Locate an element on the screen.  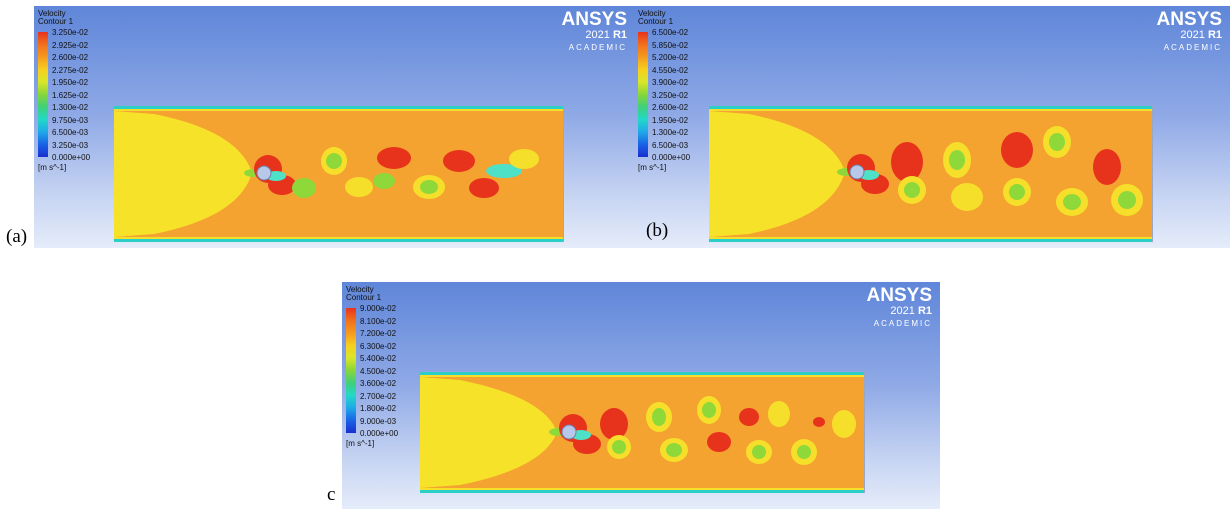
legend-tick-label: 9.000e-03 is located at coordinates (378, 421).